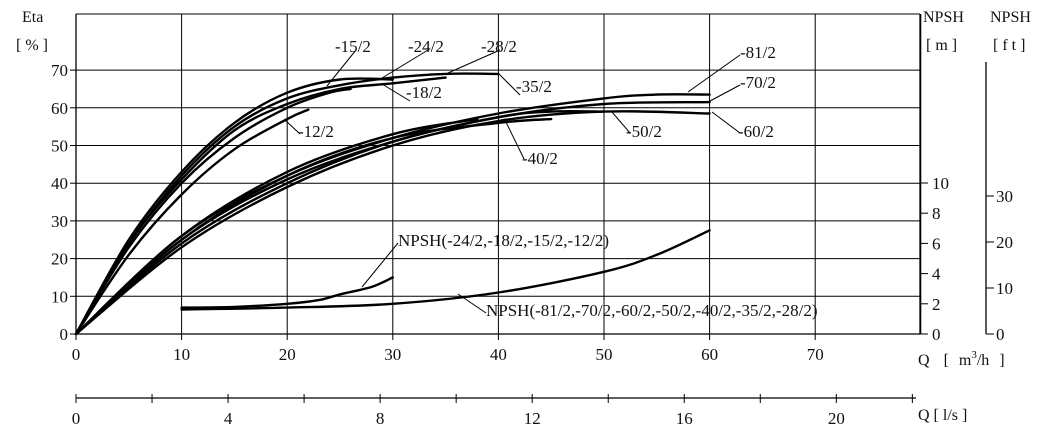 Image resolution: width=1043 pixels, height=433 pixels. Describe the element at coordinates (1004, 288) in the screenshot. I see `y3-tick-label: 10` at that location.